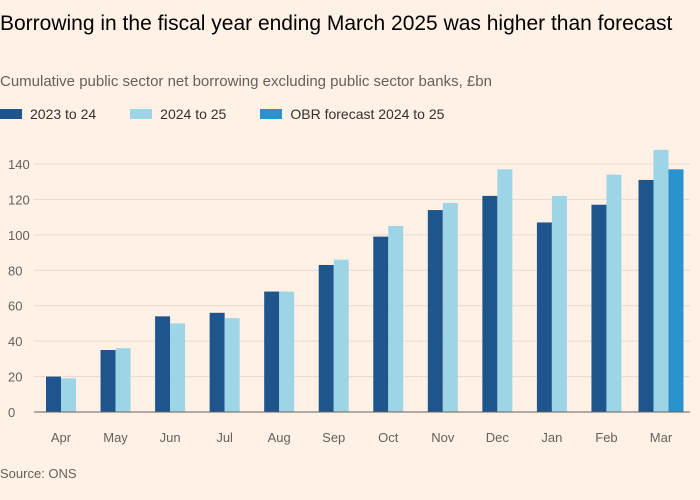 The width and height of the screenshot is (700, 500). What do you see at coordinates (193, 114) in the screenshot?
I see `legend-label-2024-25: 2024 to 25` at bounding box center [193, 114].